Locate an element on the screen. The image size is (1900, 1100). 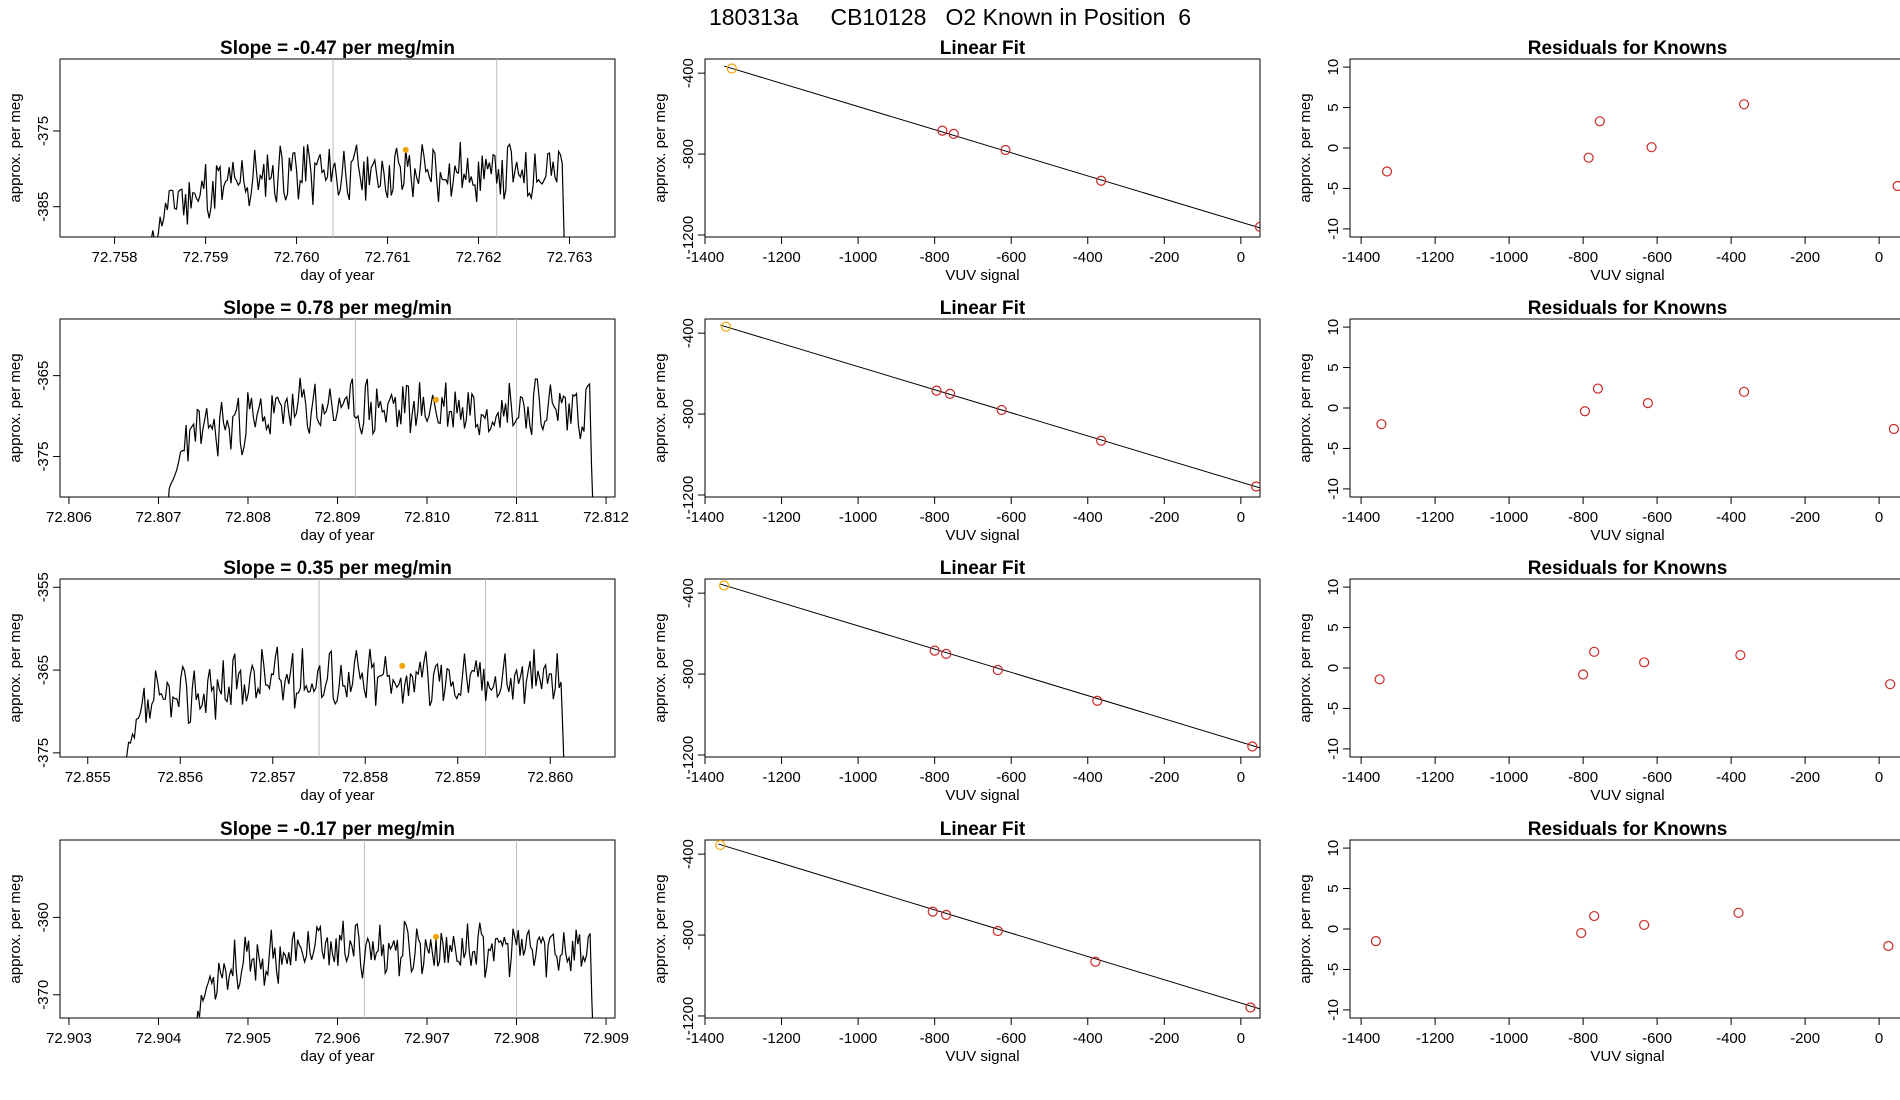
y-tick-label: 10 is located at coordinates (1333, 848).